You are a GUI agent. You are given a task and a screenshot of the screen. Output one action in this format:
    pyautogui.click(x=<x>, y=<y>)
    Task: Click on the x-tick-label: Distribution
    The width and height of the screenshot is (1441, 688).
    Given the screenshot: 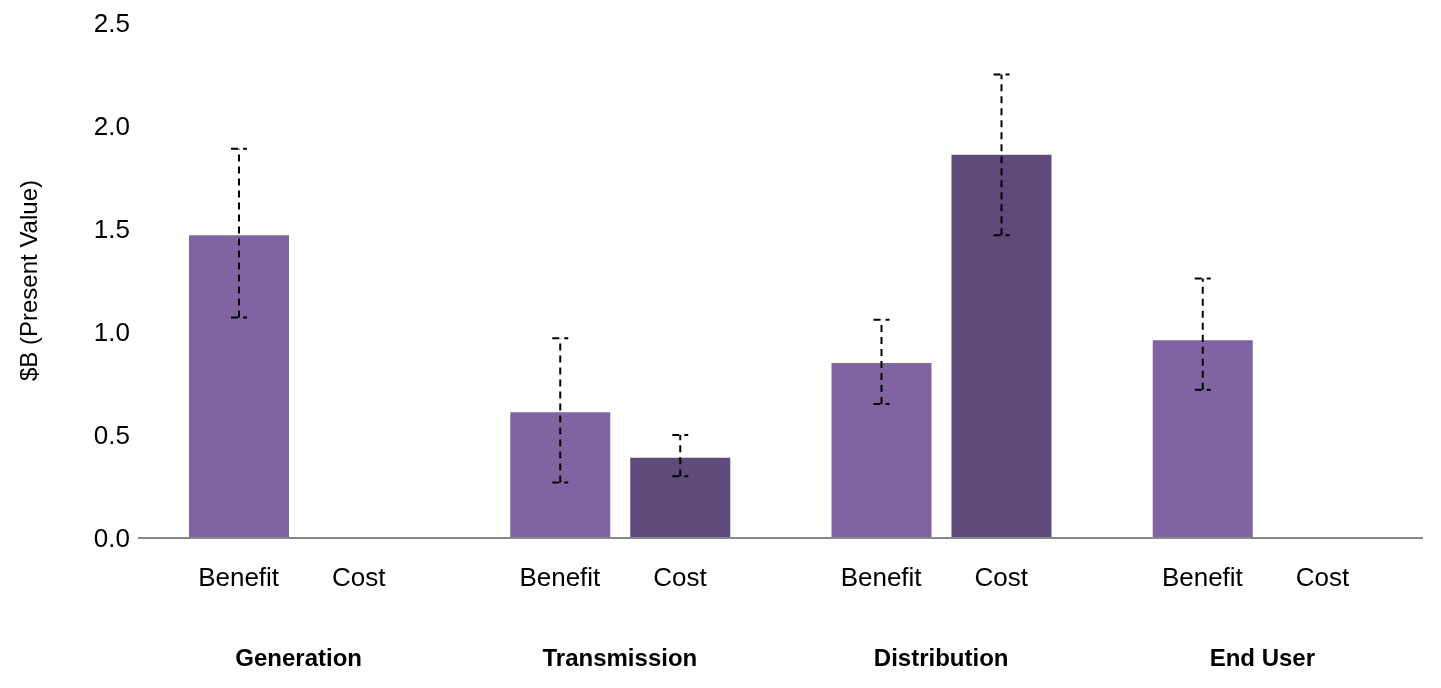 What is the action you would take?
    pyautogui.click(x=941, y=657)
    